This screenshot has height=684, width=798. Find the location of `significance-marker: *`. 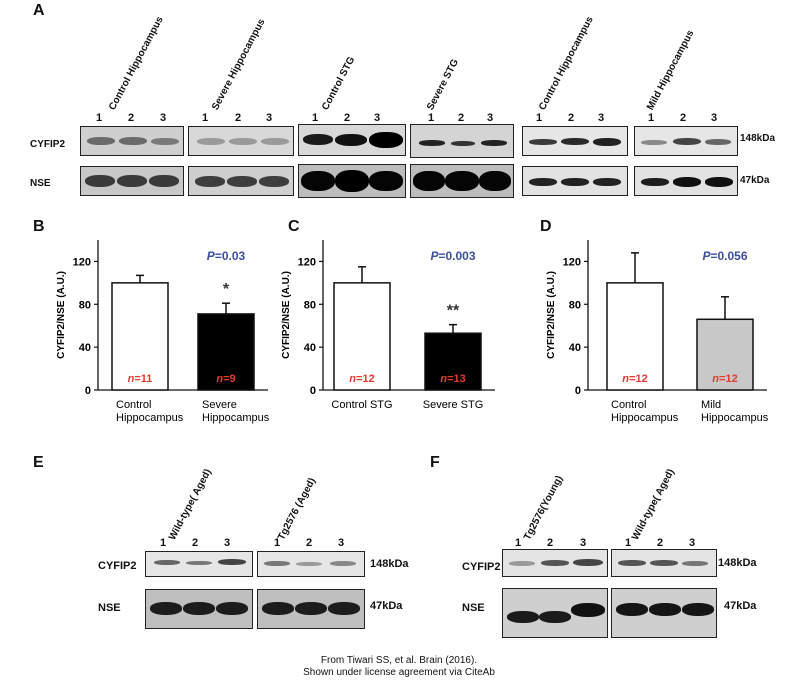

significance-marker: * is located at coordinates (226, 289).